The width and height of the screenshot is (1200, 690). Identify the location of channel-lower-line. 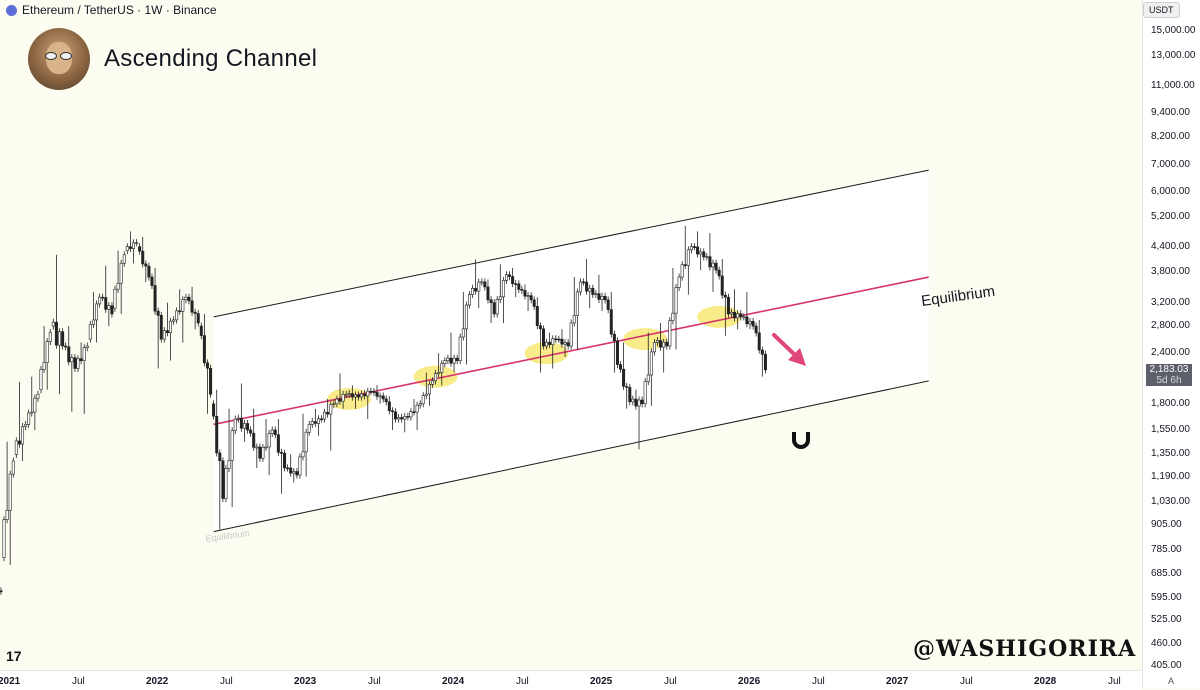
(571, 456).